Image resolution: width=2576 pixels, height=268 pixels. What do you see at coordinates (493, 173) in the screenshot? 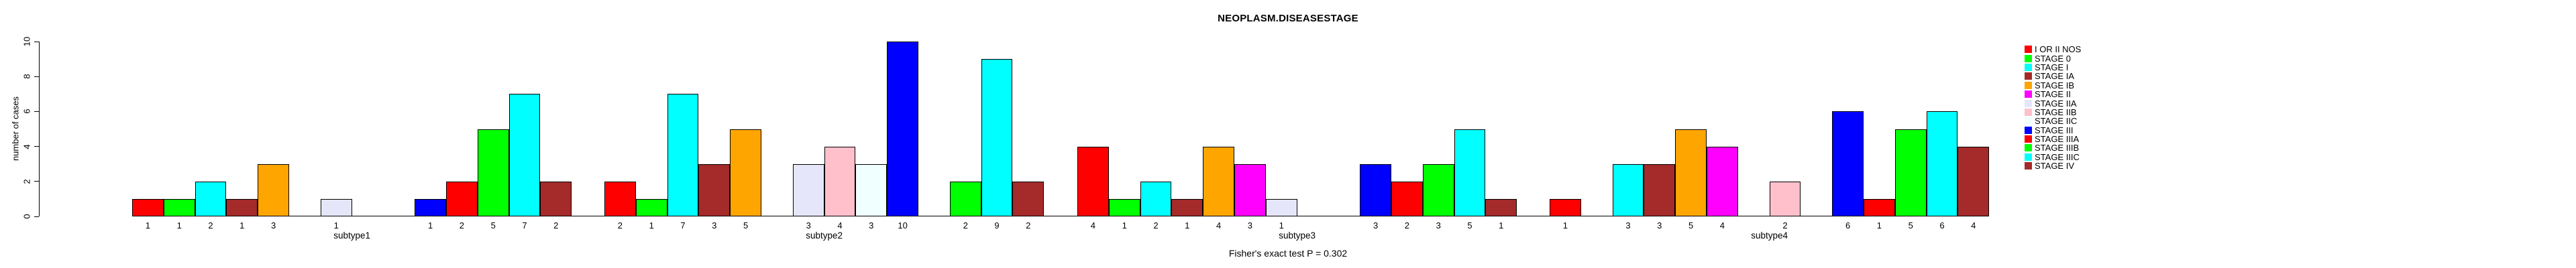
I see `bar-subtype1-stage-iiib` at bounding box center [493, 173].